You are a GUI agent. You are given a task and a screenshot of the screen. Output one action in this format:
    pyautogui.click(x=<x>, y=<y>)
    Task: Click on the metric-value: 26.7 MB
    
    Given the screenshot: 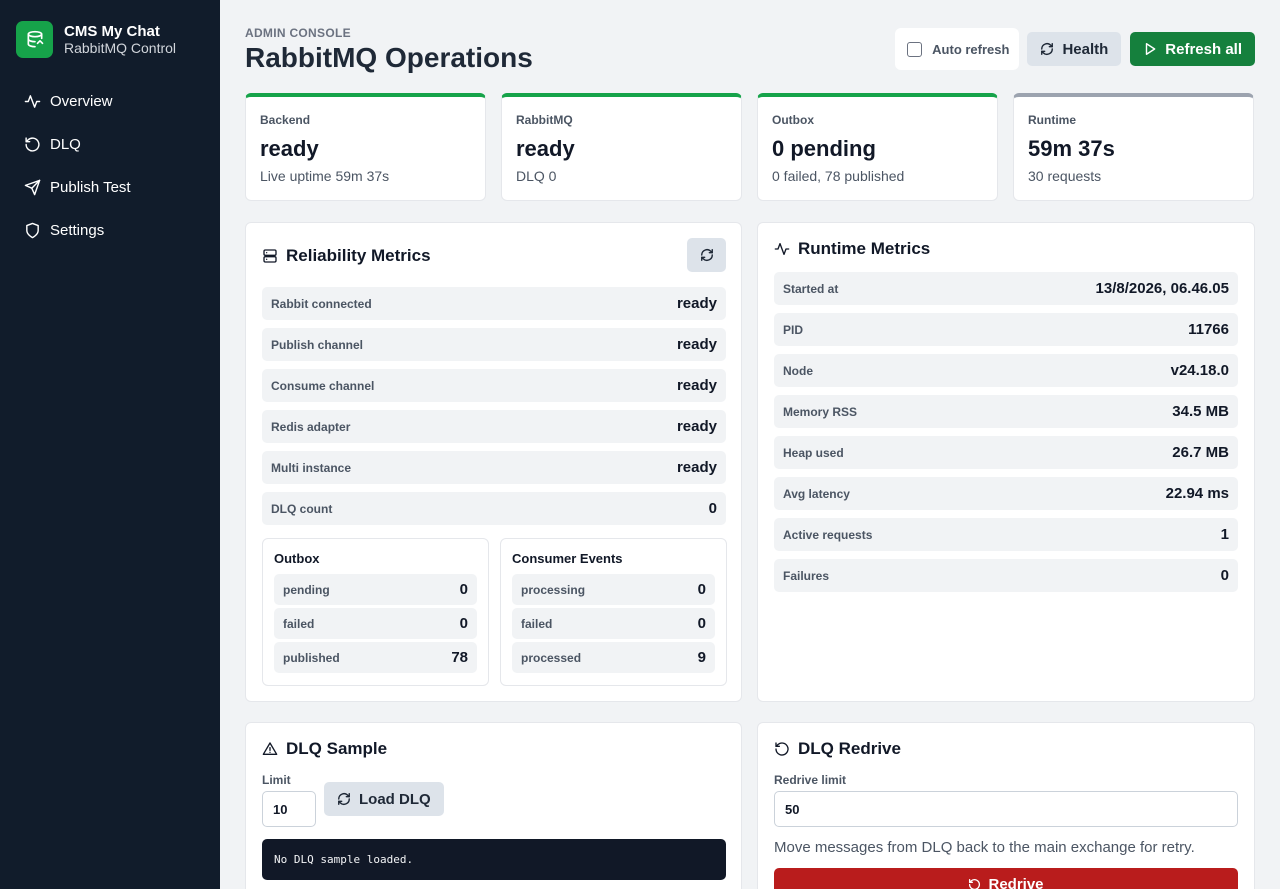 What is the action you would take?
    pyautogui.click(x=1200, y=452)
    